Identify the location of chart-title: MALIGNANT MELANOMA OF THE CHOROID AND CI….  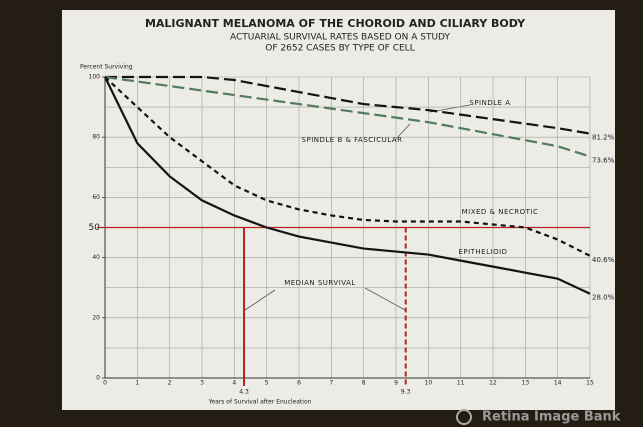
(335, 23).